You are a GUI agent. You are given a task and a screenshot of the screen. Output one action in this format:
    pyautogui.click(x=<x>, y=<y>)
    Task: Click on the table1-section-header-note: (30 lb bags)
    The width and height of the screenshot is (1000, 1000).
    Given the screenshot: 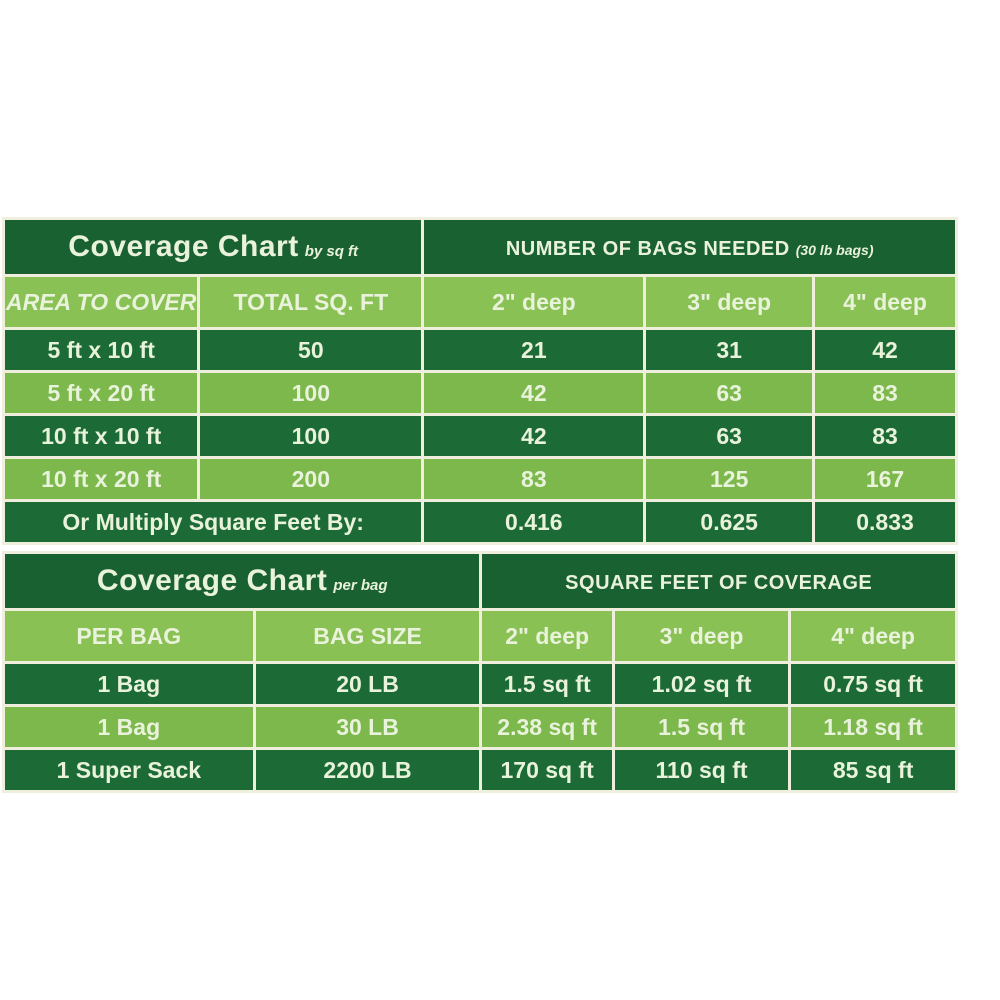 What is the action you would take?
    pyautogui.click(x=834, y=249)
    